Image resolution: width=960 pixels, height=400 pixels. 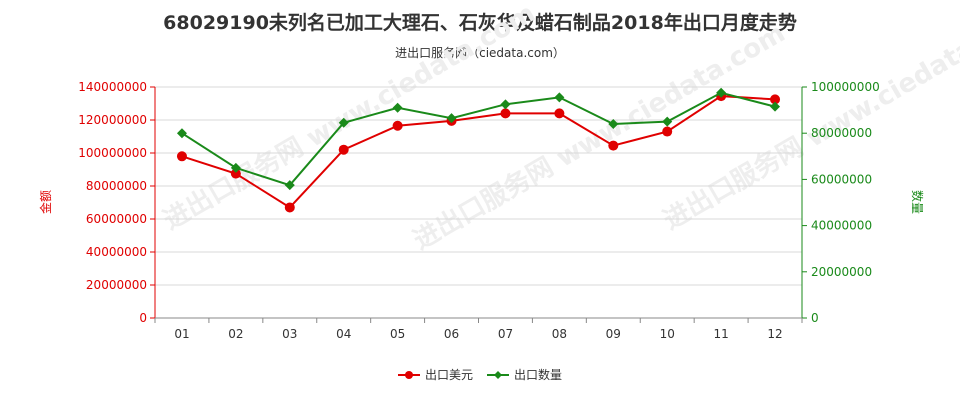 I want to click on x-tick-label: 11, so click(x=720, y=334).